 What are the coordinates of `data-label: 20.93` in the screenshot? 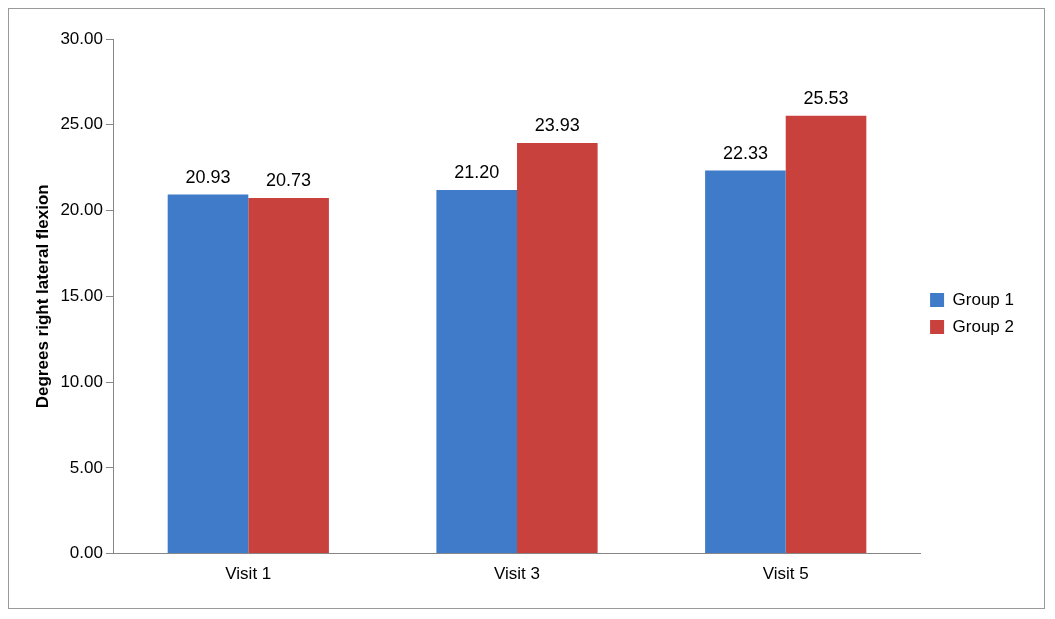 It's located at (208, 176).